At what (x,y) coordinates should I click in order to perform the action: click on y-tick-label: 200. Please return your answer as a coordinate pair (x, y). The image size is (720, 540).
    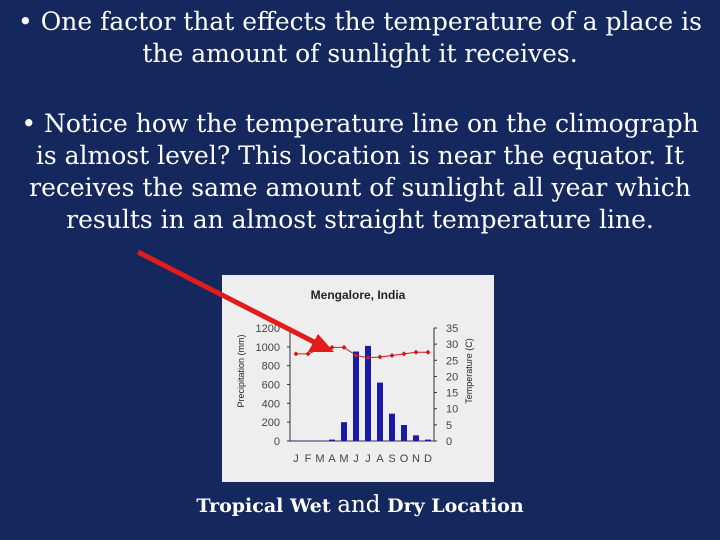
    Looking at the image, I should click on (271, 423).